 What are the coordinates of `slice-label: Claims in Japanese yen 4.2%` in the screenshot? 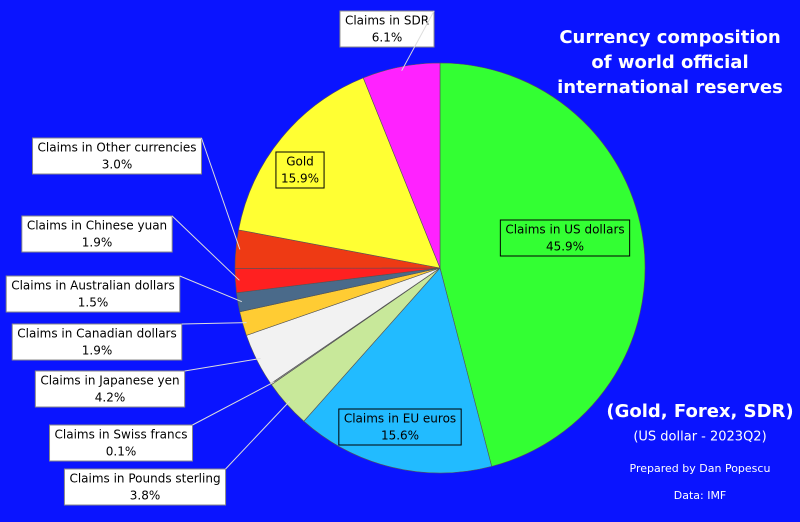 It's located at (110, 389).